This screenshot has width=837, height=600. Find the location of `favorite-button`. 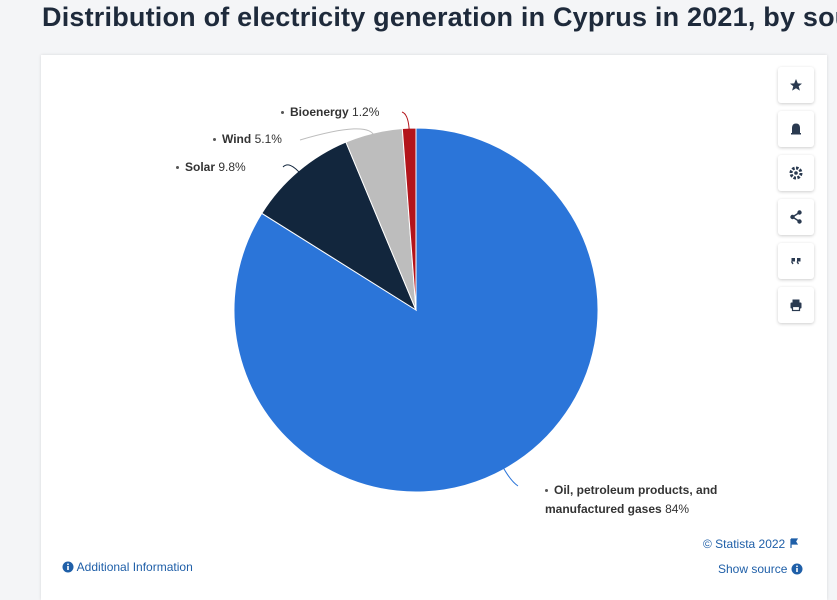

favorite-button is located at coordinates (796, 85).